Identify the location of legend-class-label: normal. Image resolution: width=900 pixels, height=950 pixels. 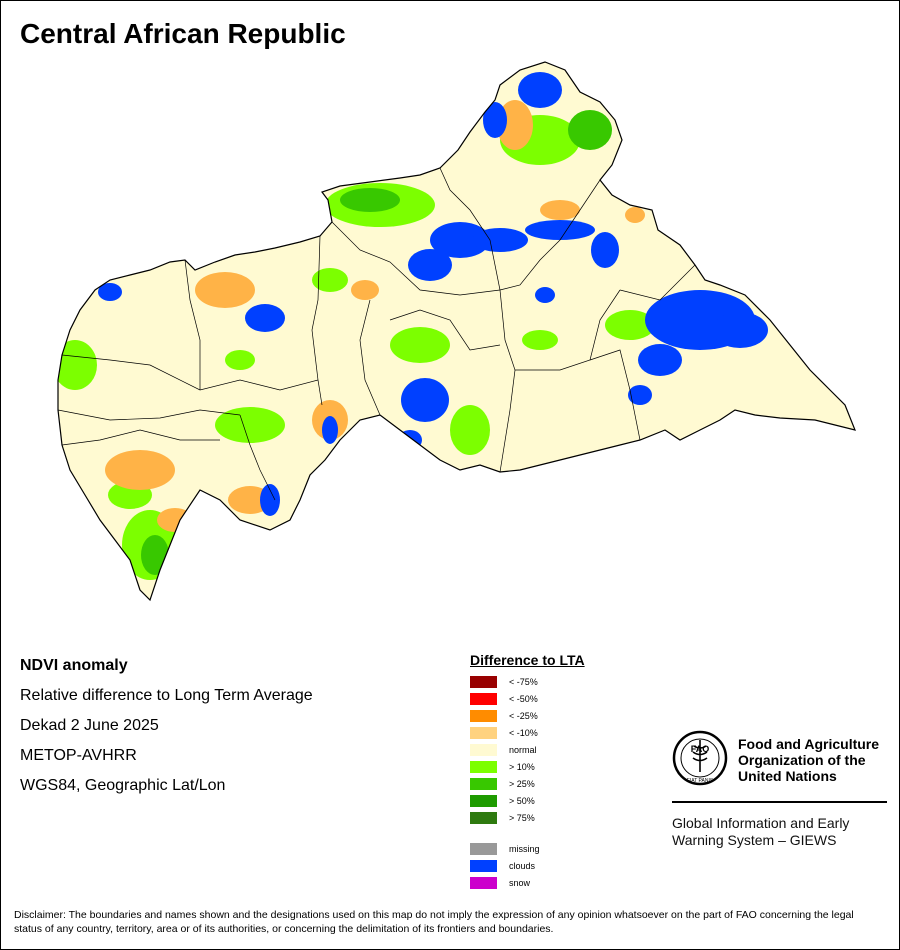
(523, 750).